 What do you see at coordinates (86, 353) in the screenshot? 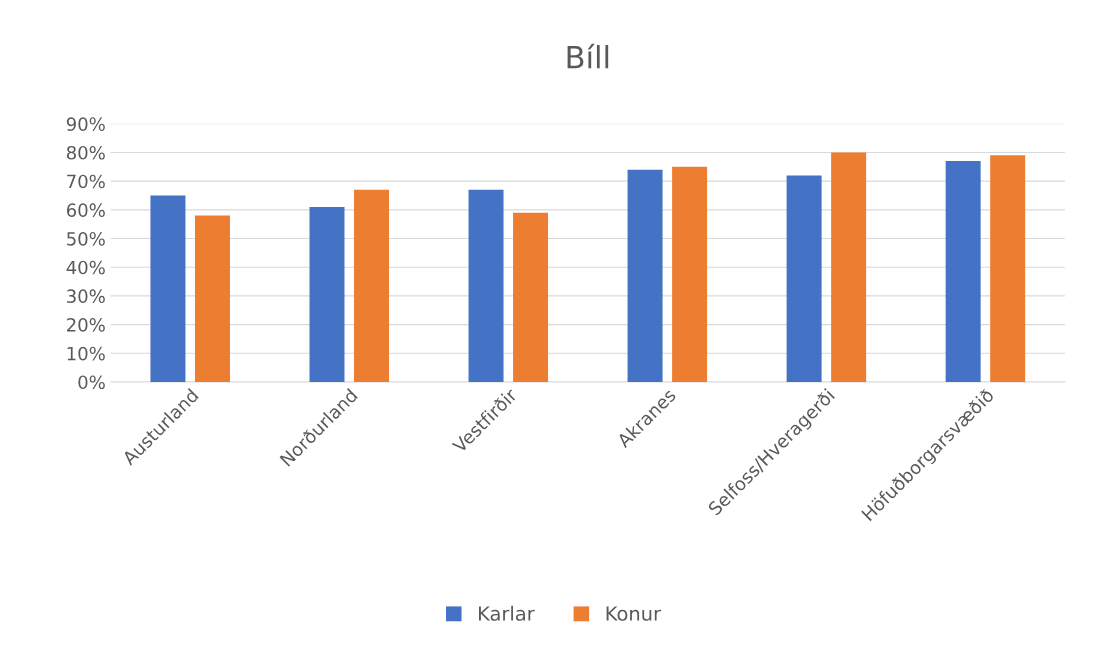
I see `y-tick-label: 10%` at bounding box center [86, 353].